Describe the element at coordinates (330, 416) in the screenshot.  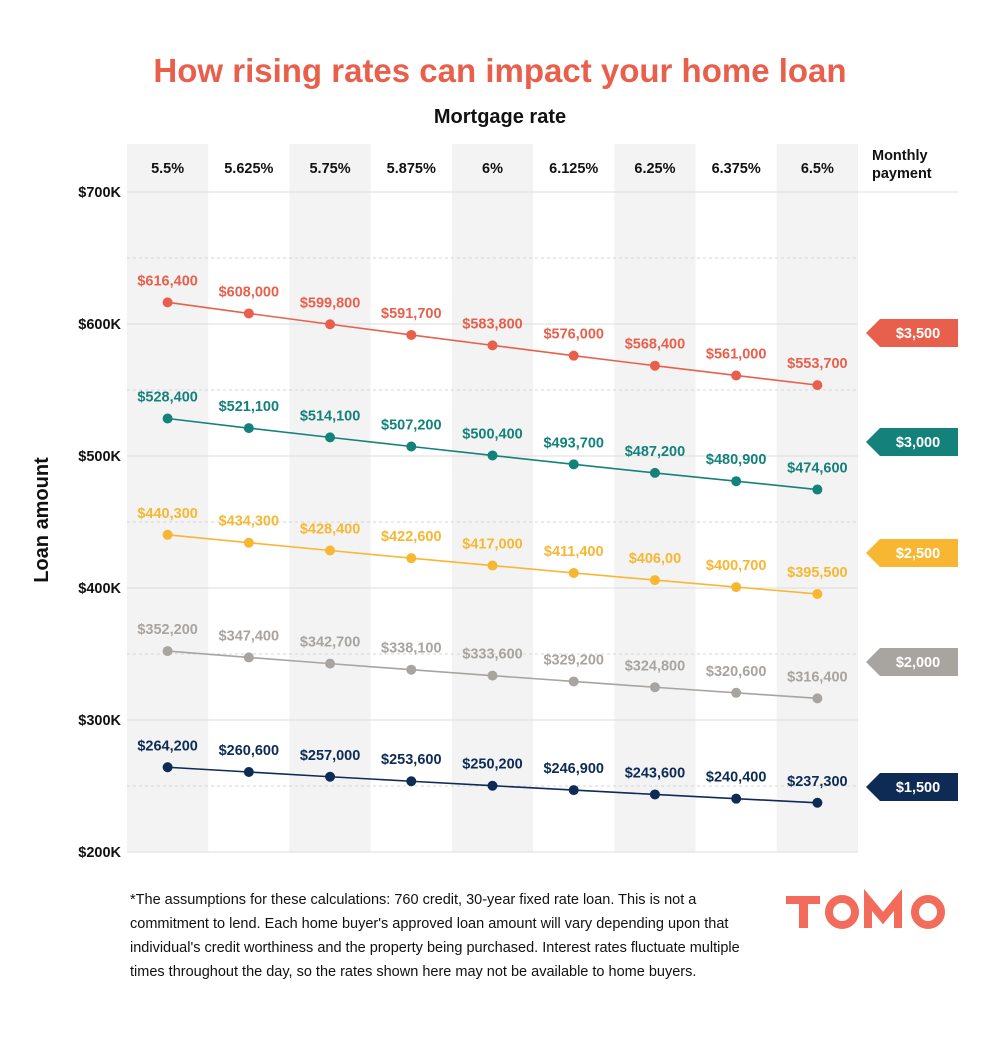
I see `data-label: $514,100` at that location.